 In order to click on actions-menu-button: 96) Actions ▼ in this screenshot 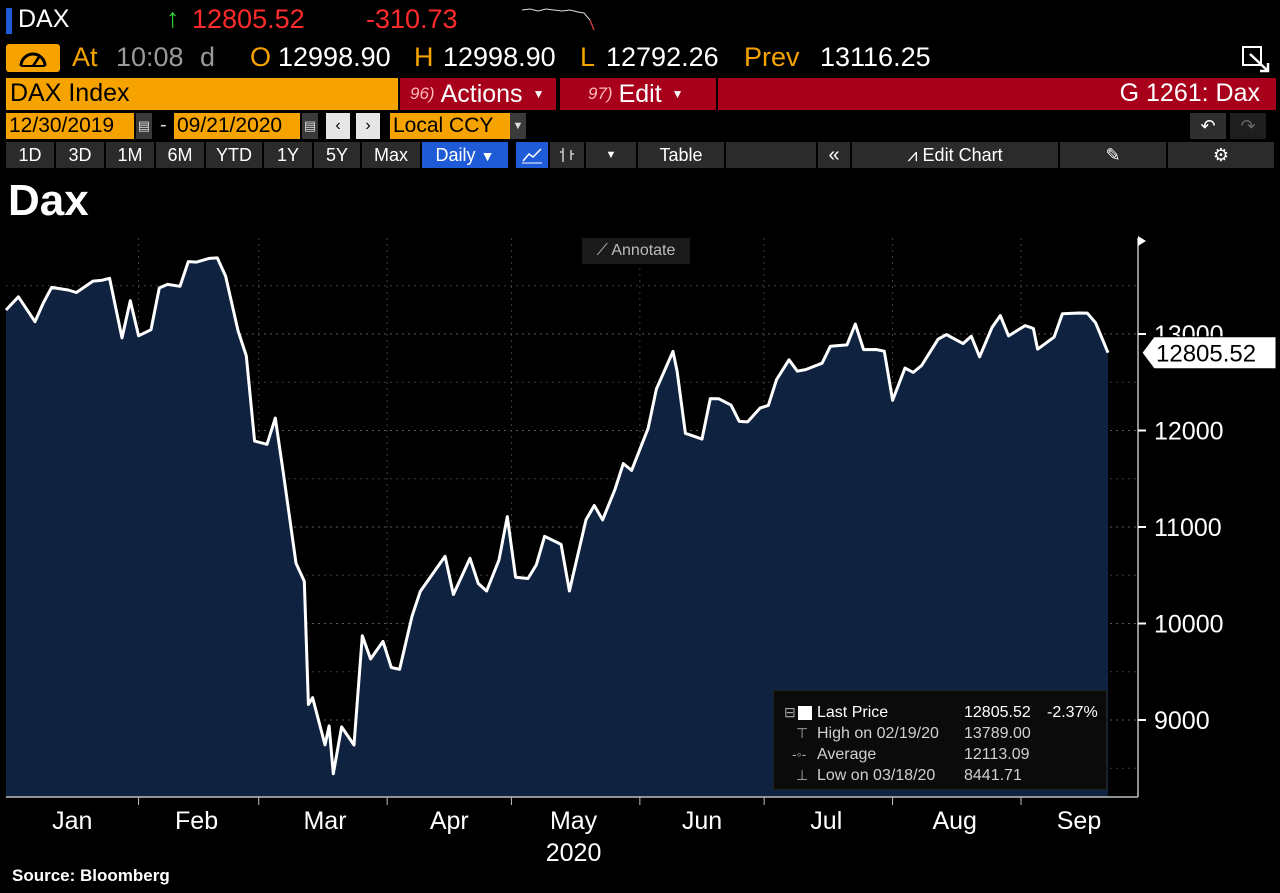, I will do `click(478, 94)`.